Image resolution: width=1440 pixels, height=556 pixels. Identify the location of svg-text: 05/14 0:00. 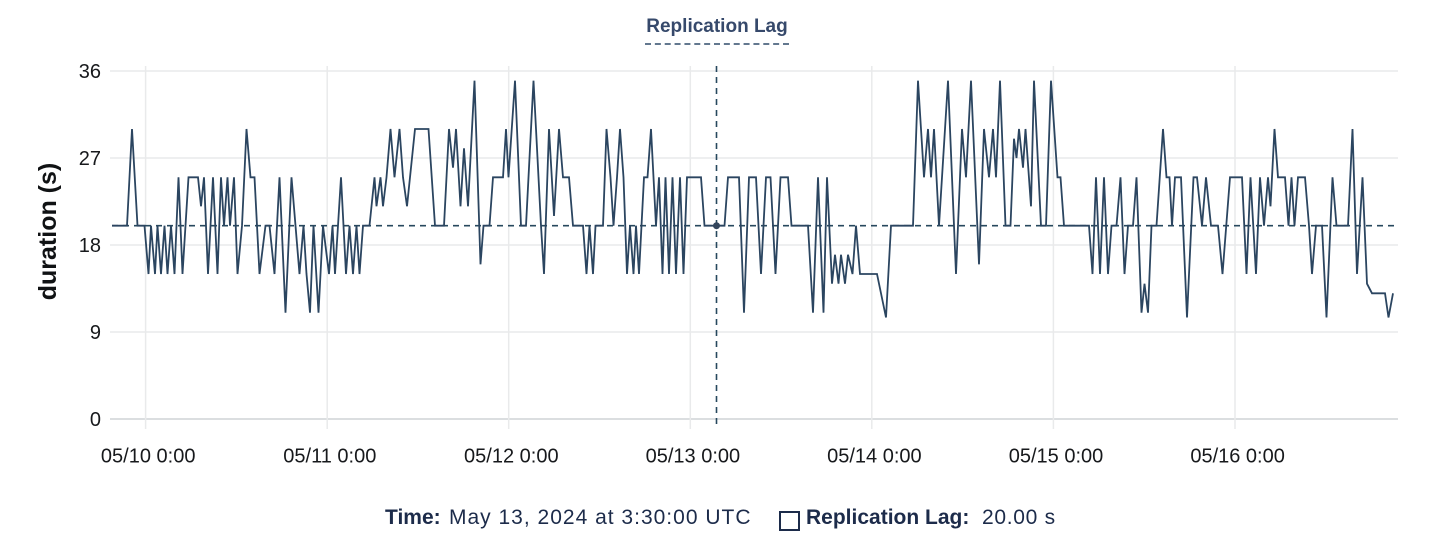
(874, 457).